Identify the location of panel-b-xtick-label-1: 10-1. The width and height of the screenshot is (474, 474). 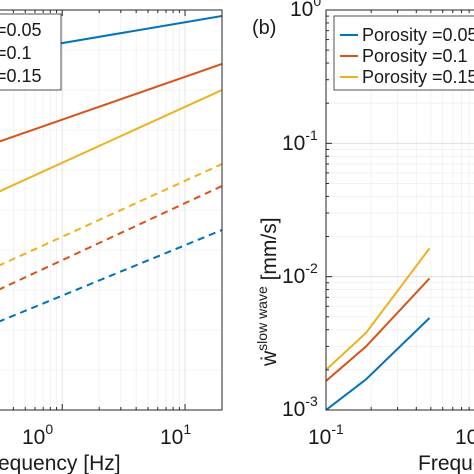
(326, 435).